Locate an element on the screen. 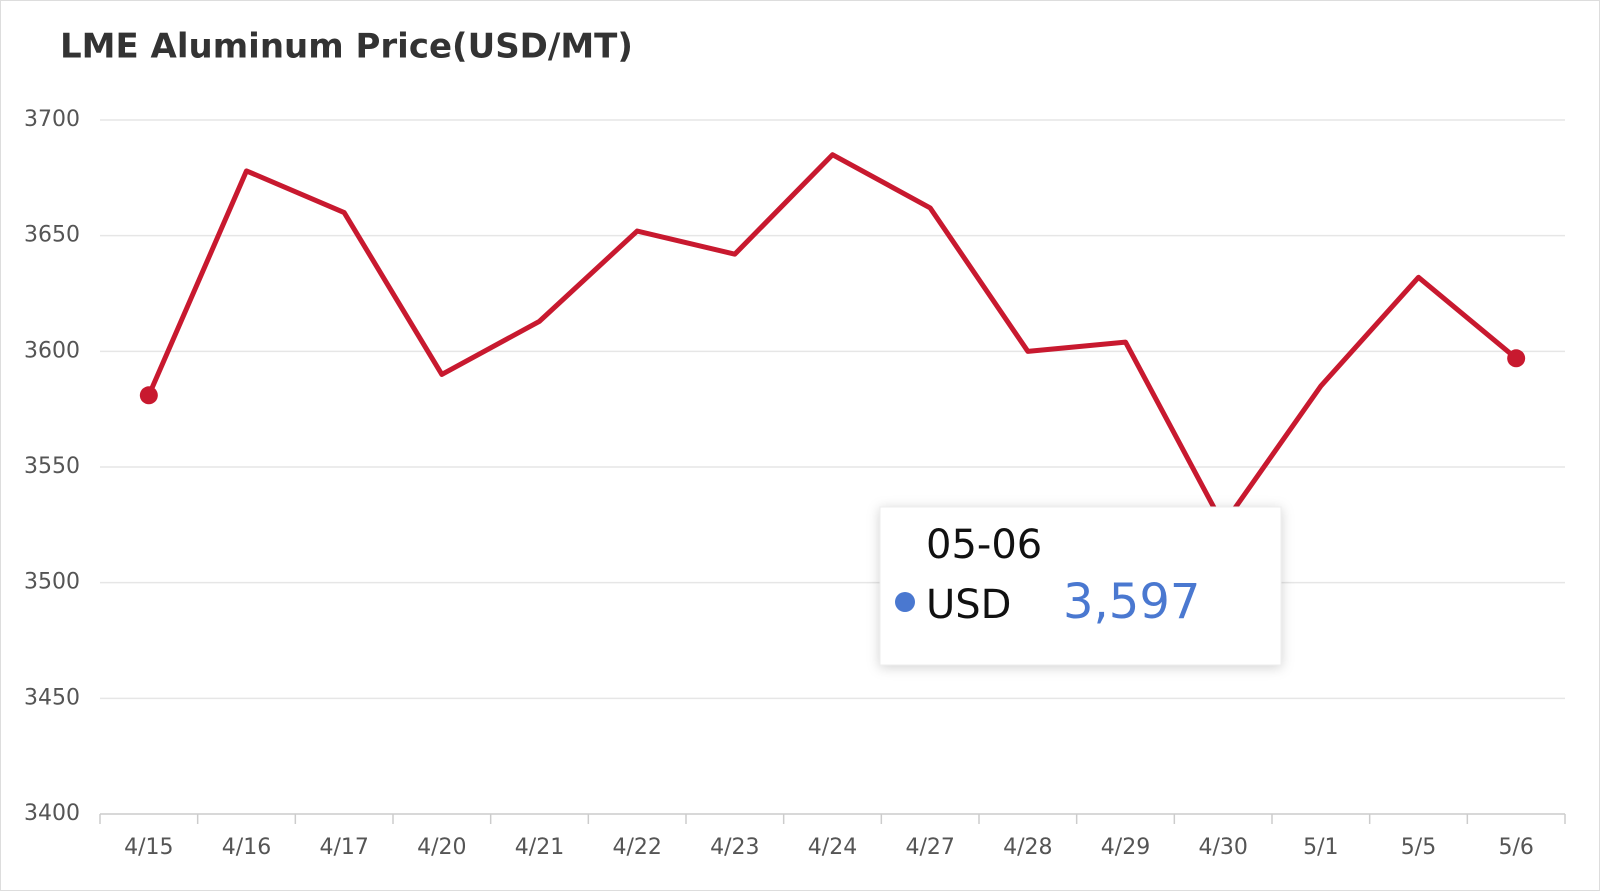  y-tick-label: 3400 is located at coordinates (52, 813).